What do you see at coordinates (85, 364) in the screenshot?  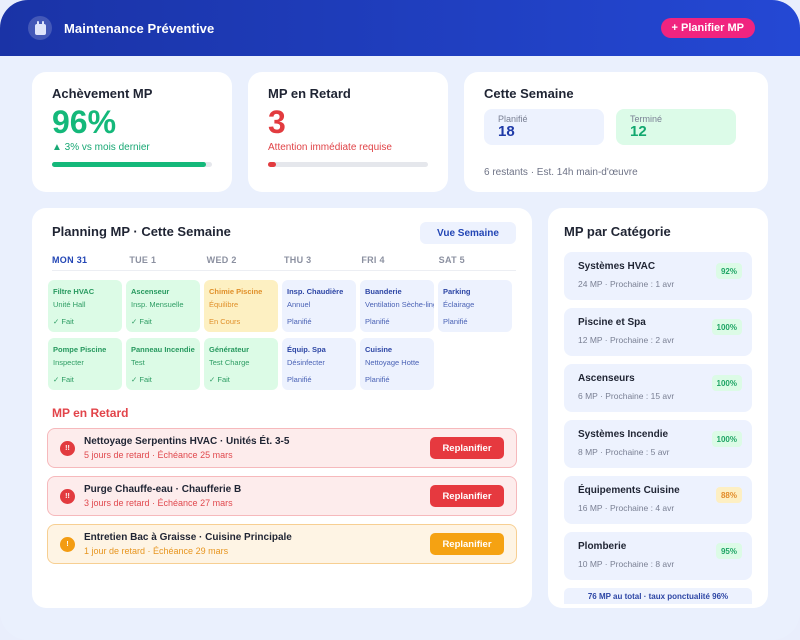 I see `task-card: Pompe Piscine Inspecter ✓ Fait` at bounding box center [85, 364].